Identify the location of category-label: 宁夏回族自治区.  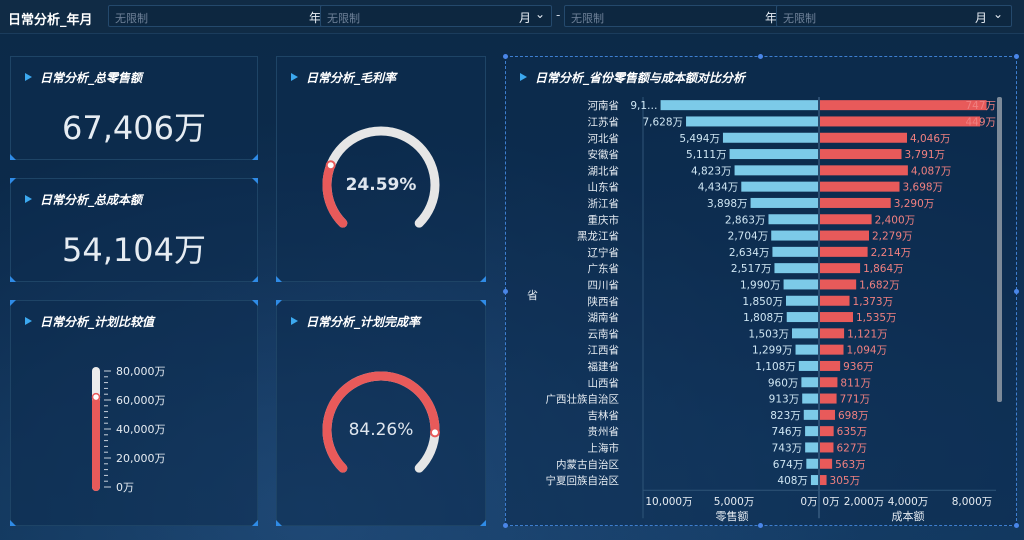
(583, 480).